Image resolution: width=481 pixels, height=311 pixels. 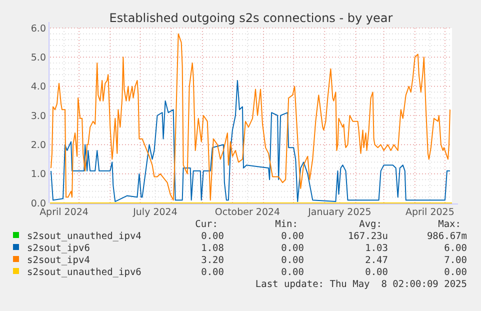 I want to click on legend-label: s2sout_ipv4, so click(x=58, y=260).